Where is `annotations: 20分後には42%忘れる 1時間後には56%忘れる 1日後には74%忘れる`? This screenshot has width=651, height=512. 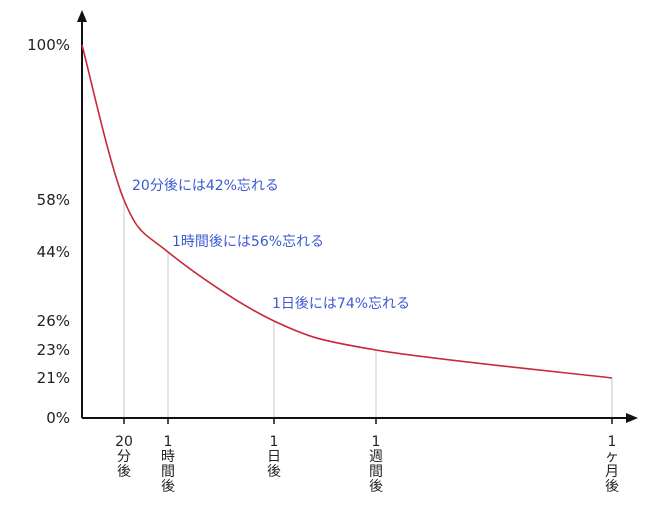
annotations: 20分後には42%忘れる 1時間後には56%忘れる 1日後には74%忘れる is located at coordinates (271, 245).